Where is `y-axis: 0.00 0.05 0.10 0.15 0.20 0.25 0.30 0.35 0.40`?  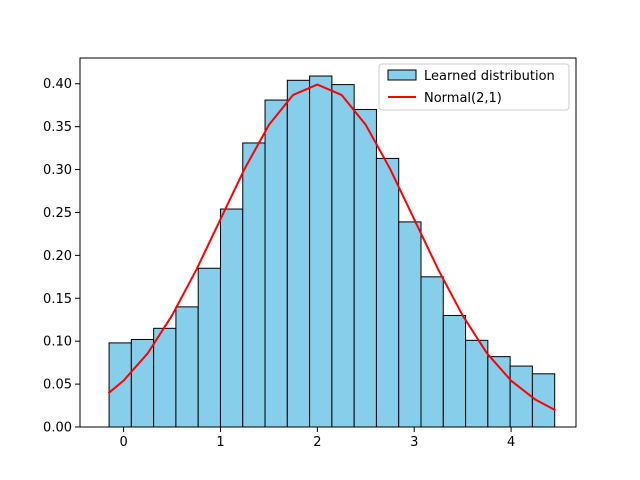 y-axis: 0.00 0.05 0.10 0.15 0.20 0.25 0.30 0.35 0.40 is located at coordinates (61, 256).